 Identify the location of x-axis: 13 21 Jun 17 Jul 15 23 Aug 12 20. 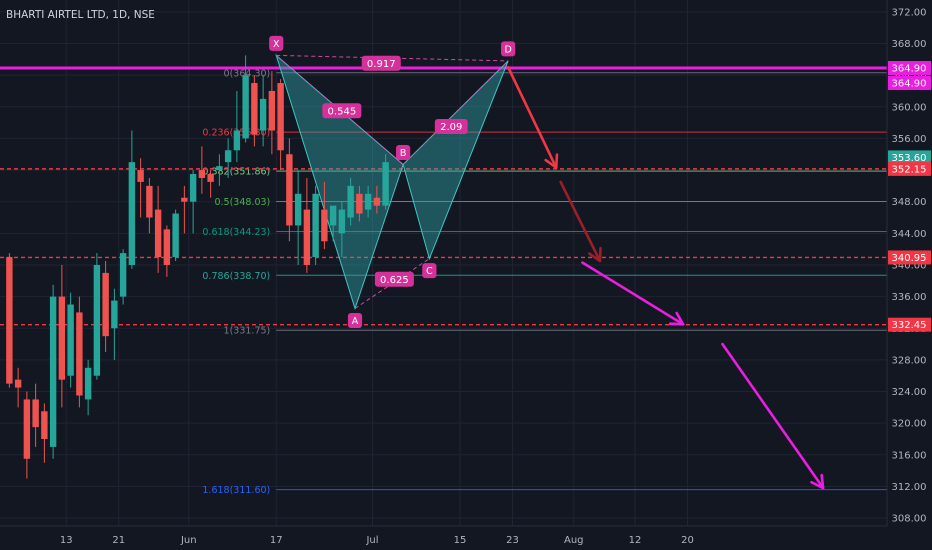
(466, 537).